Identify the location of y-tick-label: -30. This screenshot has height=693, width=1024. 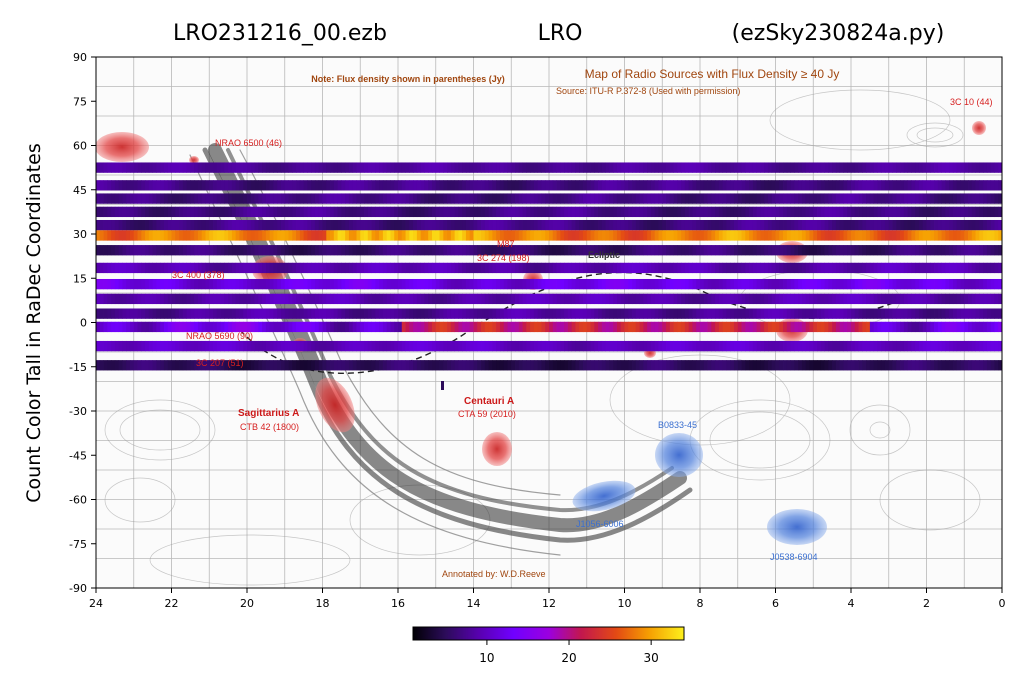
(78, 411).